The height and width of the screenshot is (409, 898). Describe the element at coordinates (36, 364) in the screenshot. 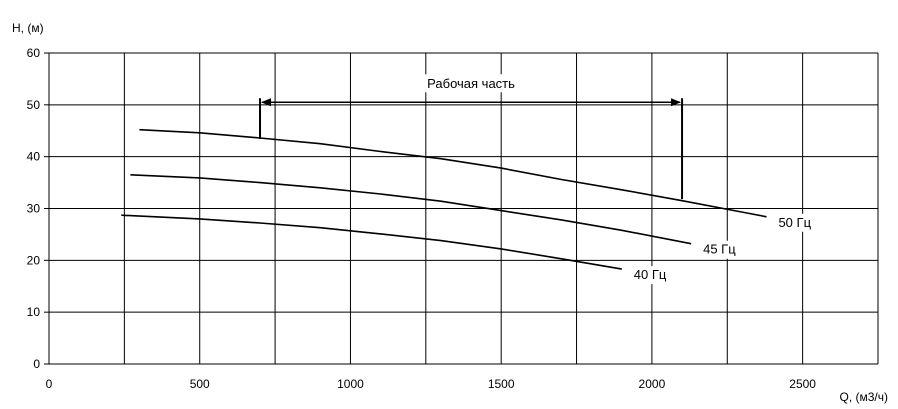

I see `y-tick-label: 0` at that location.